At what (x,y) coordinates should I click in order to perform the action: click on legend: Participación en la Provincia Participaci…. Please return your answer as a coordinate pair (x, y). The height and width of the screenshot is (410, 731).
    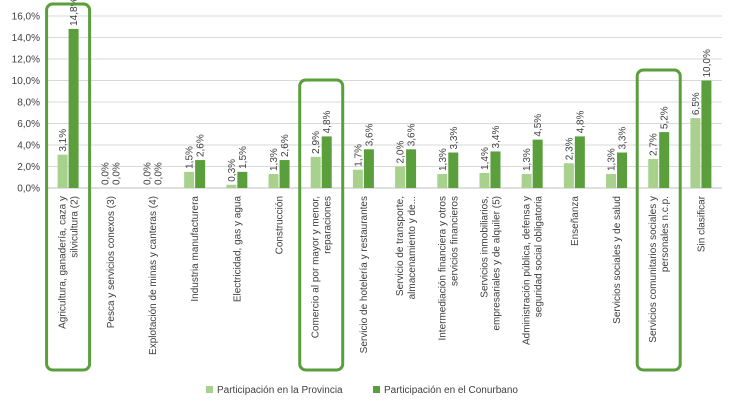
    Looking at the image, I should click on (362, 390).